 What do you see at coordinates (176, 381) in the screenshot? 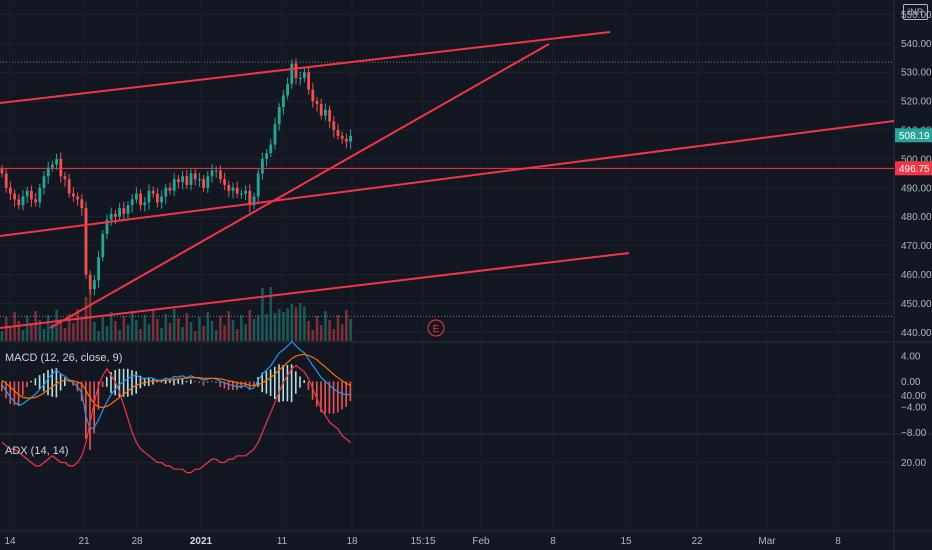
I see `macd-signal-line` at bounding box center [176, 381].